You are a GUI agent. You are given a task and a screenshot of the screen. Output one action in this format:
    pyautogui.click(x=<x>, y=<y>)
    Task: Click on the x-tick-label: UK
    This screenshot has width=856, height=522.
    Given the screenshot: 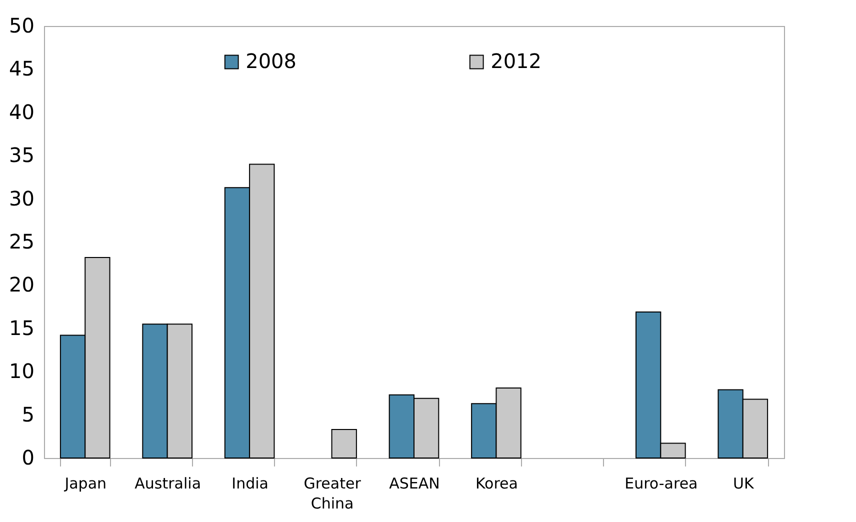 What is the action you would take?
    pyautogui.click(x=743, y=483)
    